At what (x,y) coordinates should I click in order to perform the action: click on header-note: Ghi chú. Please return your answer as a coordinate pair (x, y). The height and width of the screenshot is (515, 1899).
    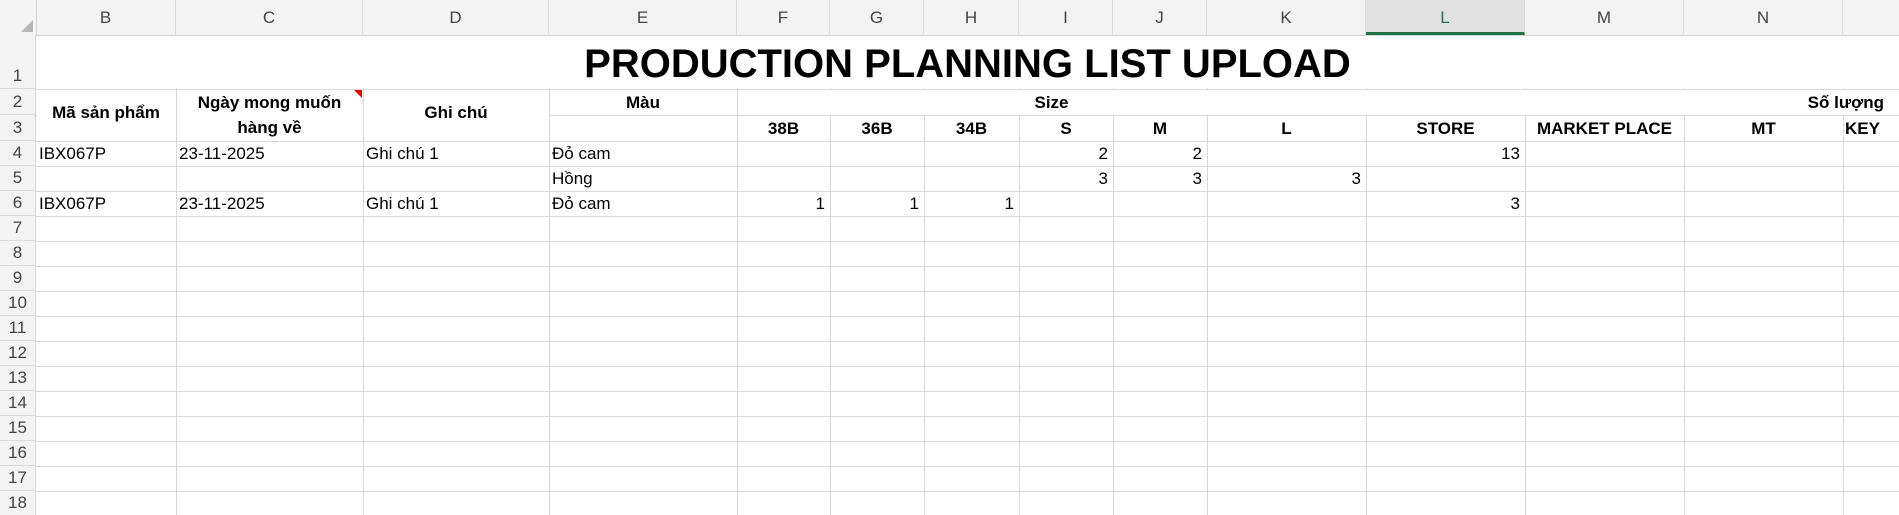
    Looking at the image, I should click on (456, 112).